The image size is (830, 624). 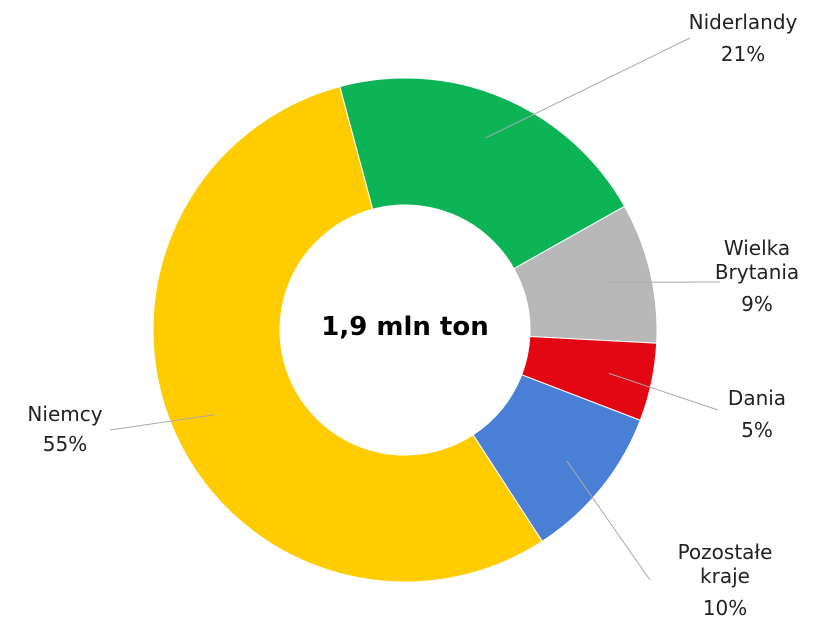 What do you see at coordinates (757, 304) in the screenshot?
I see `value-label: 9%` at bounding box center [757, 304].